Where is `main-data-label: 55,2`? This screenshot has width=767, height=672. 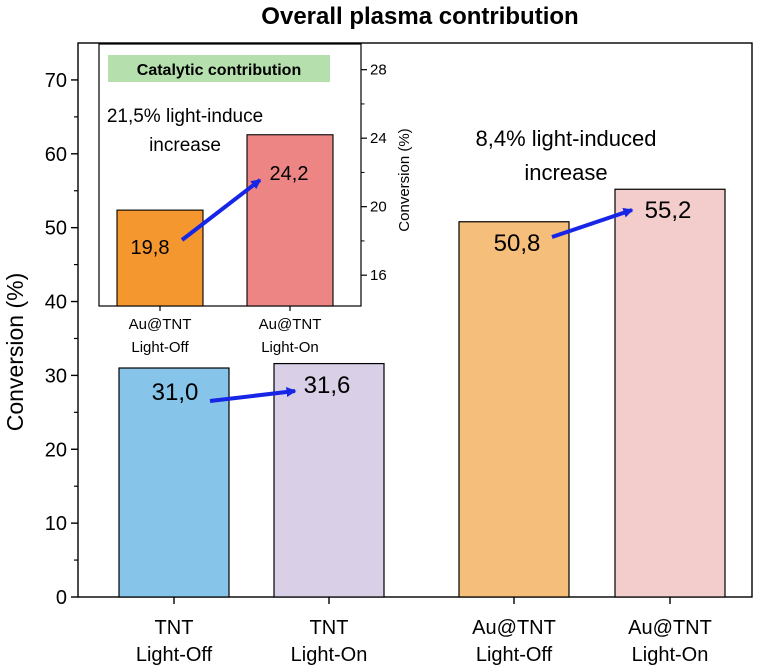
main-data-label: 55,2 is located at coordinates (668, 210).